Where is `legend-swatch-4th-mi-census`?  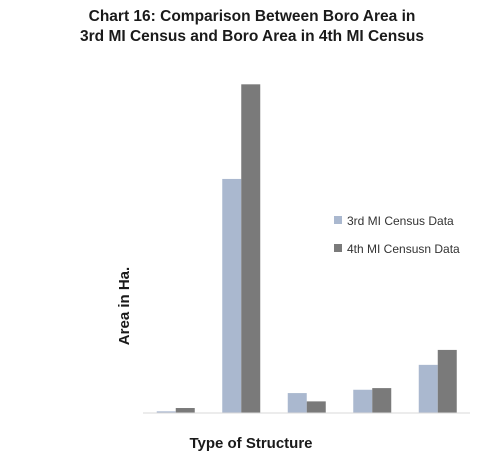
legend-swatch-4th-mi-census is located at coordinates (338, 248).